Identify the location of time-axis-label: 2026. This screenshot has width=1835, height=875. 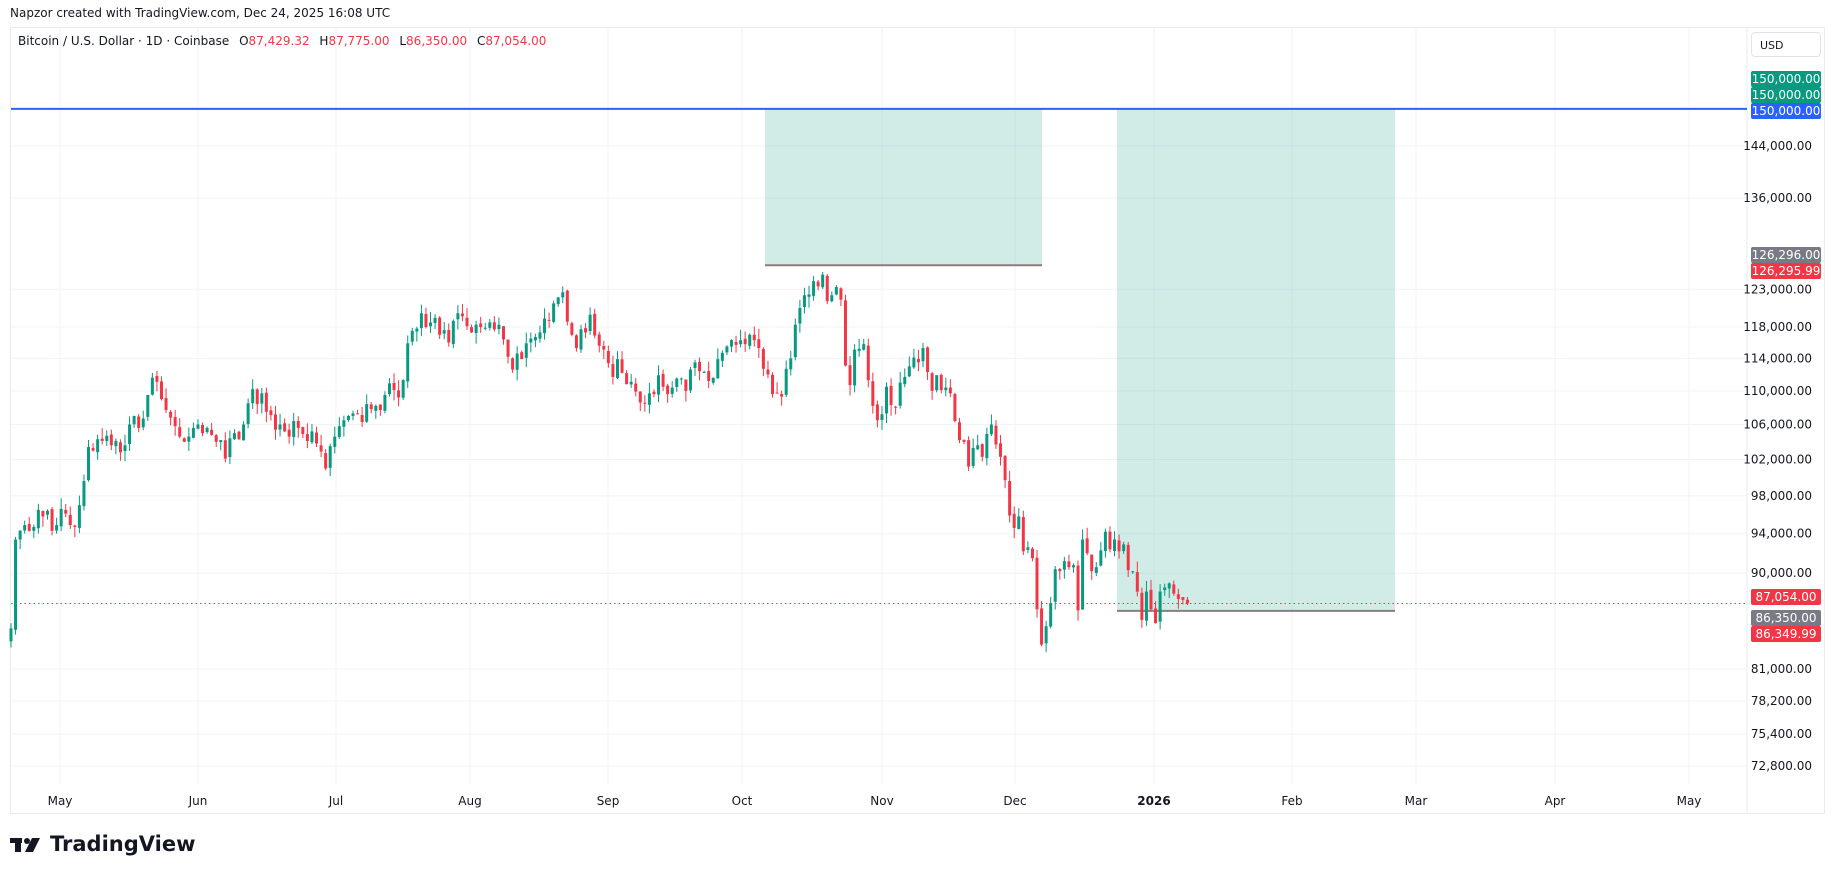
(1153, 801).